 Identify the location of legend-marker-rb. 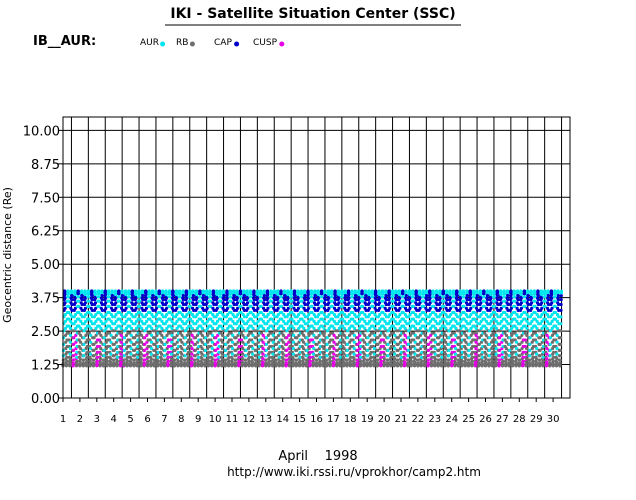
(192, 44).